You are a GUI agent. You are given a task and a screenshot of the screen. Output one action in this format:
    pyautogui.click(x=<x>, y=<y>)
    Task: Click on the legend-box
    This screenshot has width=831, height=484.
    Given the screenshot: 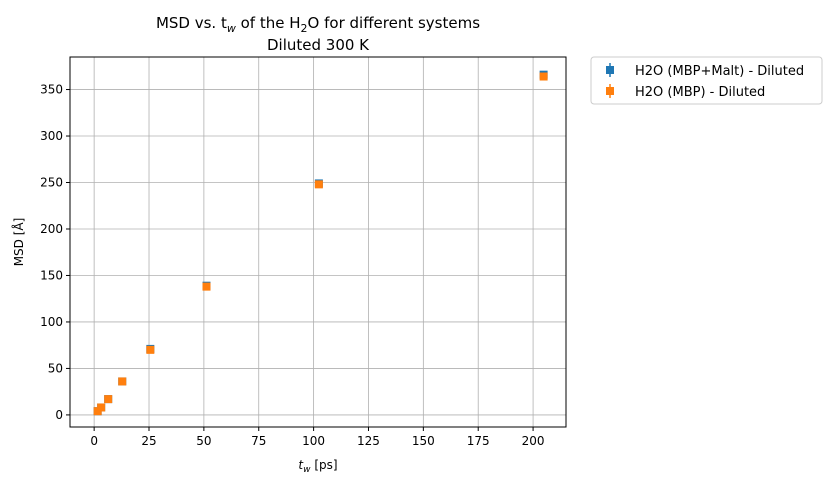 What is the action you would take?
    pyautogui.click(x=706, y=80)
    